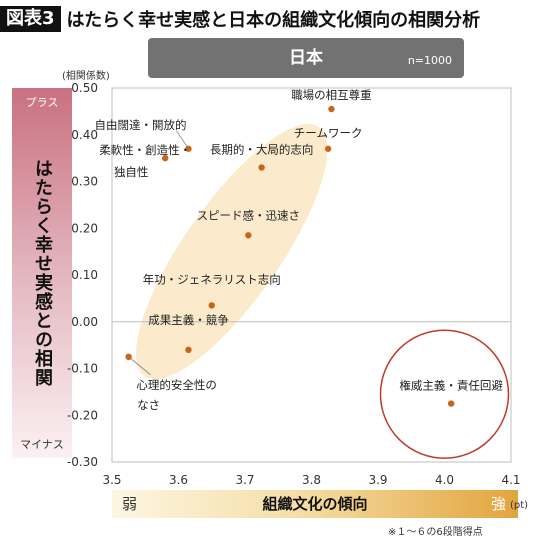  I want to click on point-label: 柔軟性・創造性・独自性, so click(145, 161).